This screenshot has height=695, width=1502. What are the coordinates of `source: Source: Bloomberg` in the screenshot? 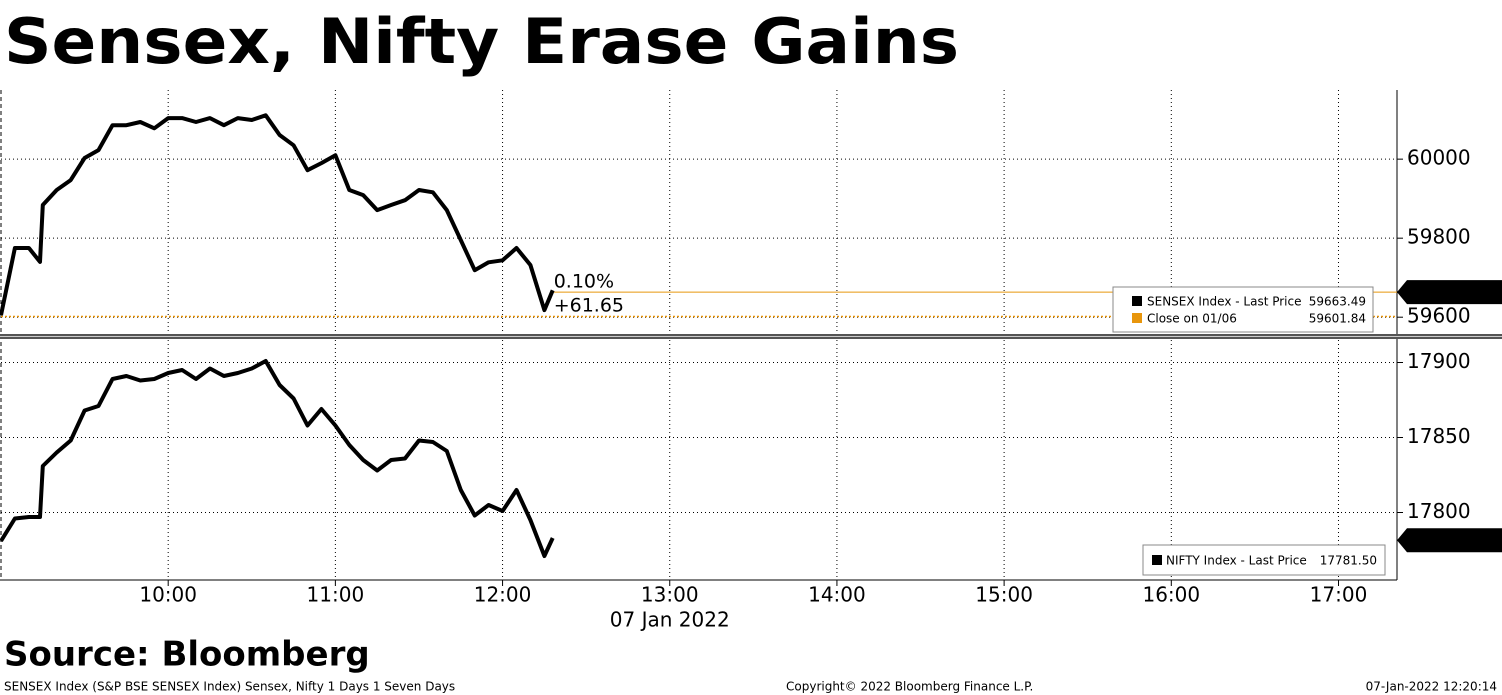 It's located at (187, 655).